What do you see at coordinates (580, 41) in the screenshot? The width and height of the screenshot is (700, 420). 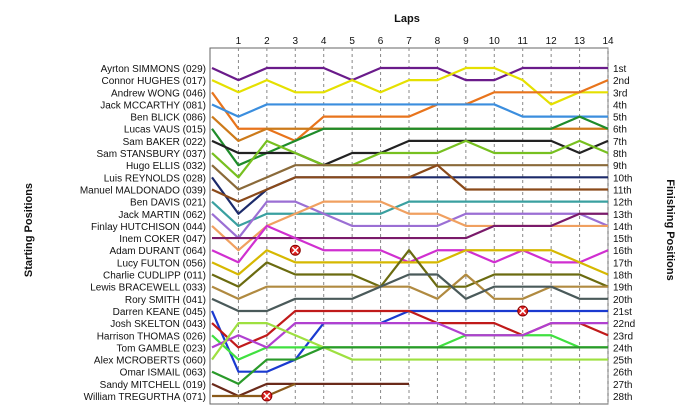 I see `lap-tick-label: 13` at bounding box center [580, 41].